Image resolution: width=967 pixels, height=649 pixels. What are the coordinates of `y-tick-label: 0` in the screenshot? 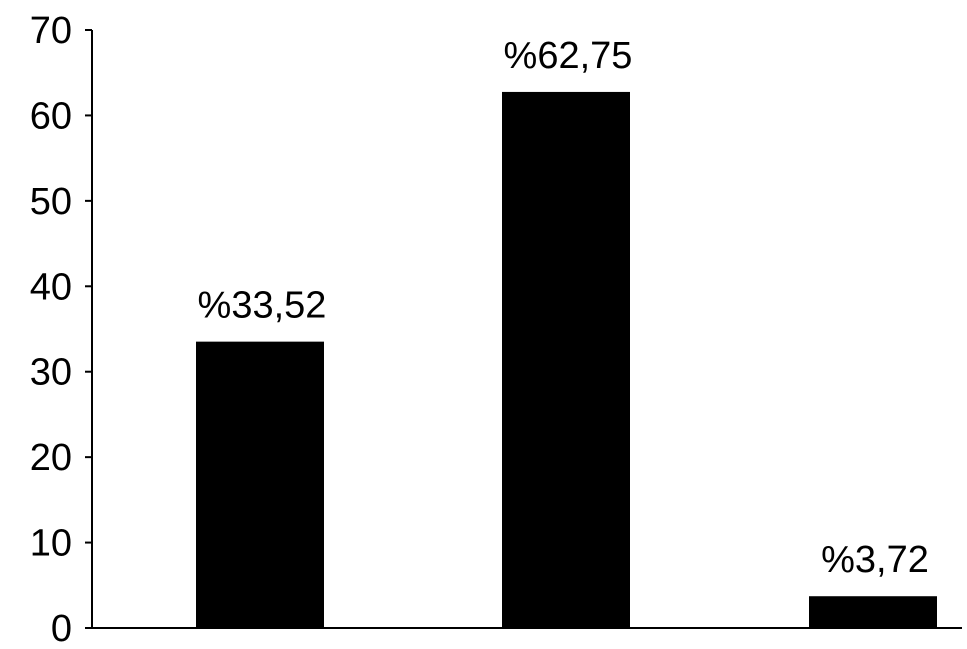 It's located at (61, 628).